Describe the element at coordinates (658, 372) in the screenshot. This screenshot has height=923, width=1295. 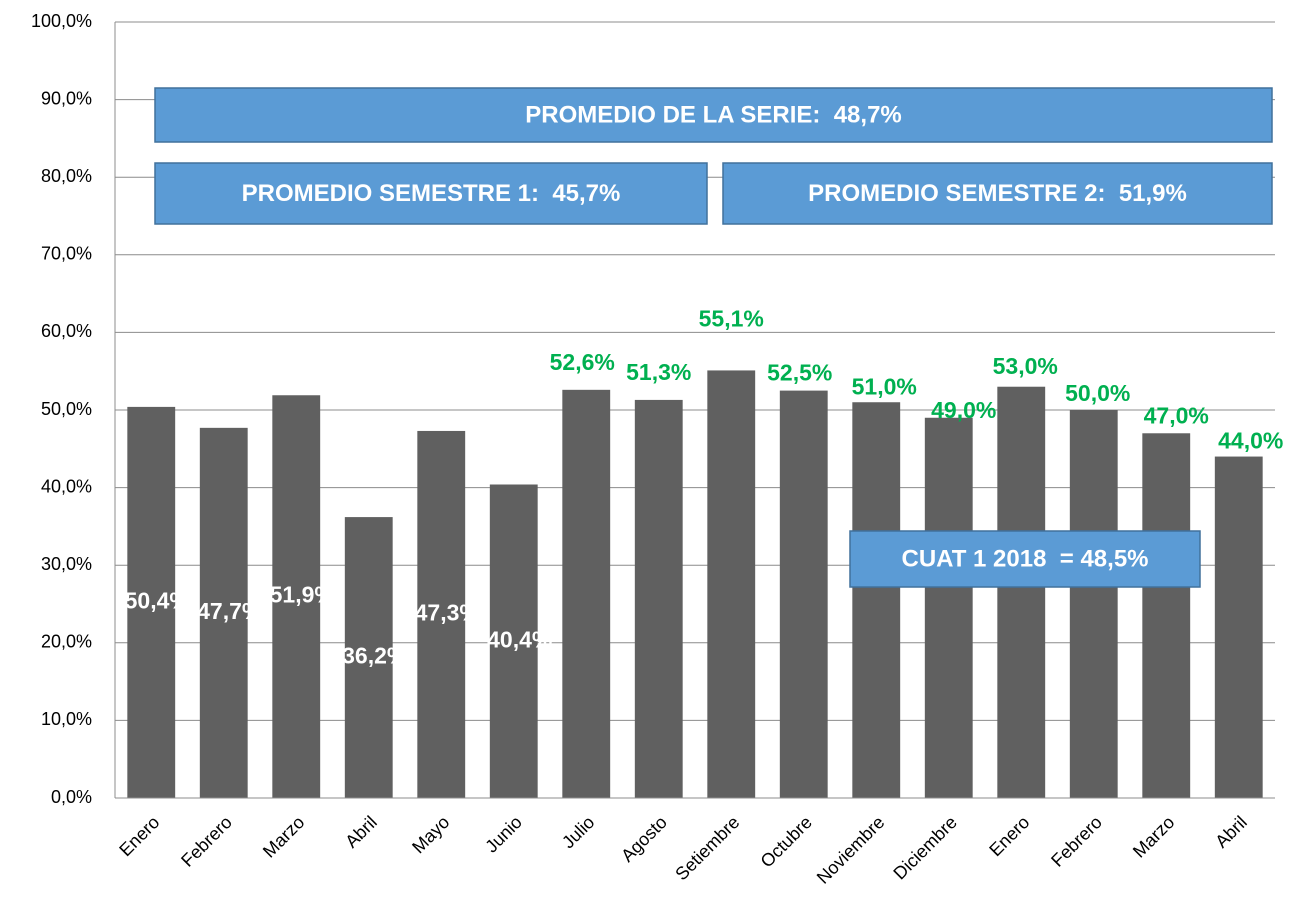
I see `data-label: 51,3%` at that location.